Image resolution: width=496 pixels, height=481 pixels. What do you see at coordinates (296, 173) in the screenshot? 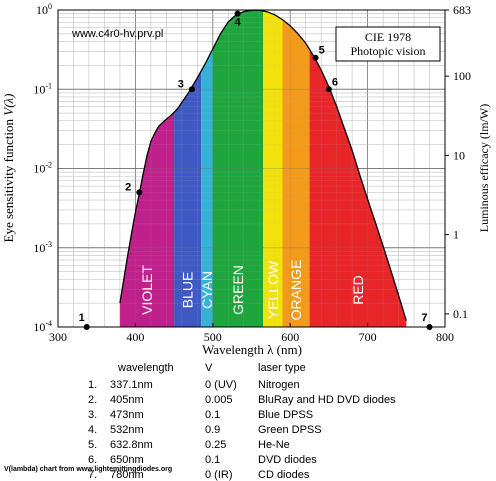
I see `band-orange` at bounding box center [296, 173].